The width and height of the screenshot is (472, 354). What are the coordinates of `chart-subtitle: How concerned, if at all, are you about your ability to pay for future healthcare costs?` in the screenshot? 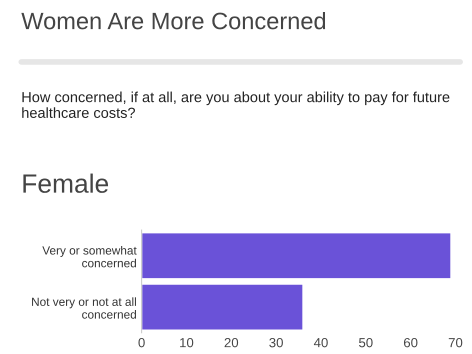 It's located at (236, 105).